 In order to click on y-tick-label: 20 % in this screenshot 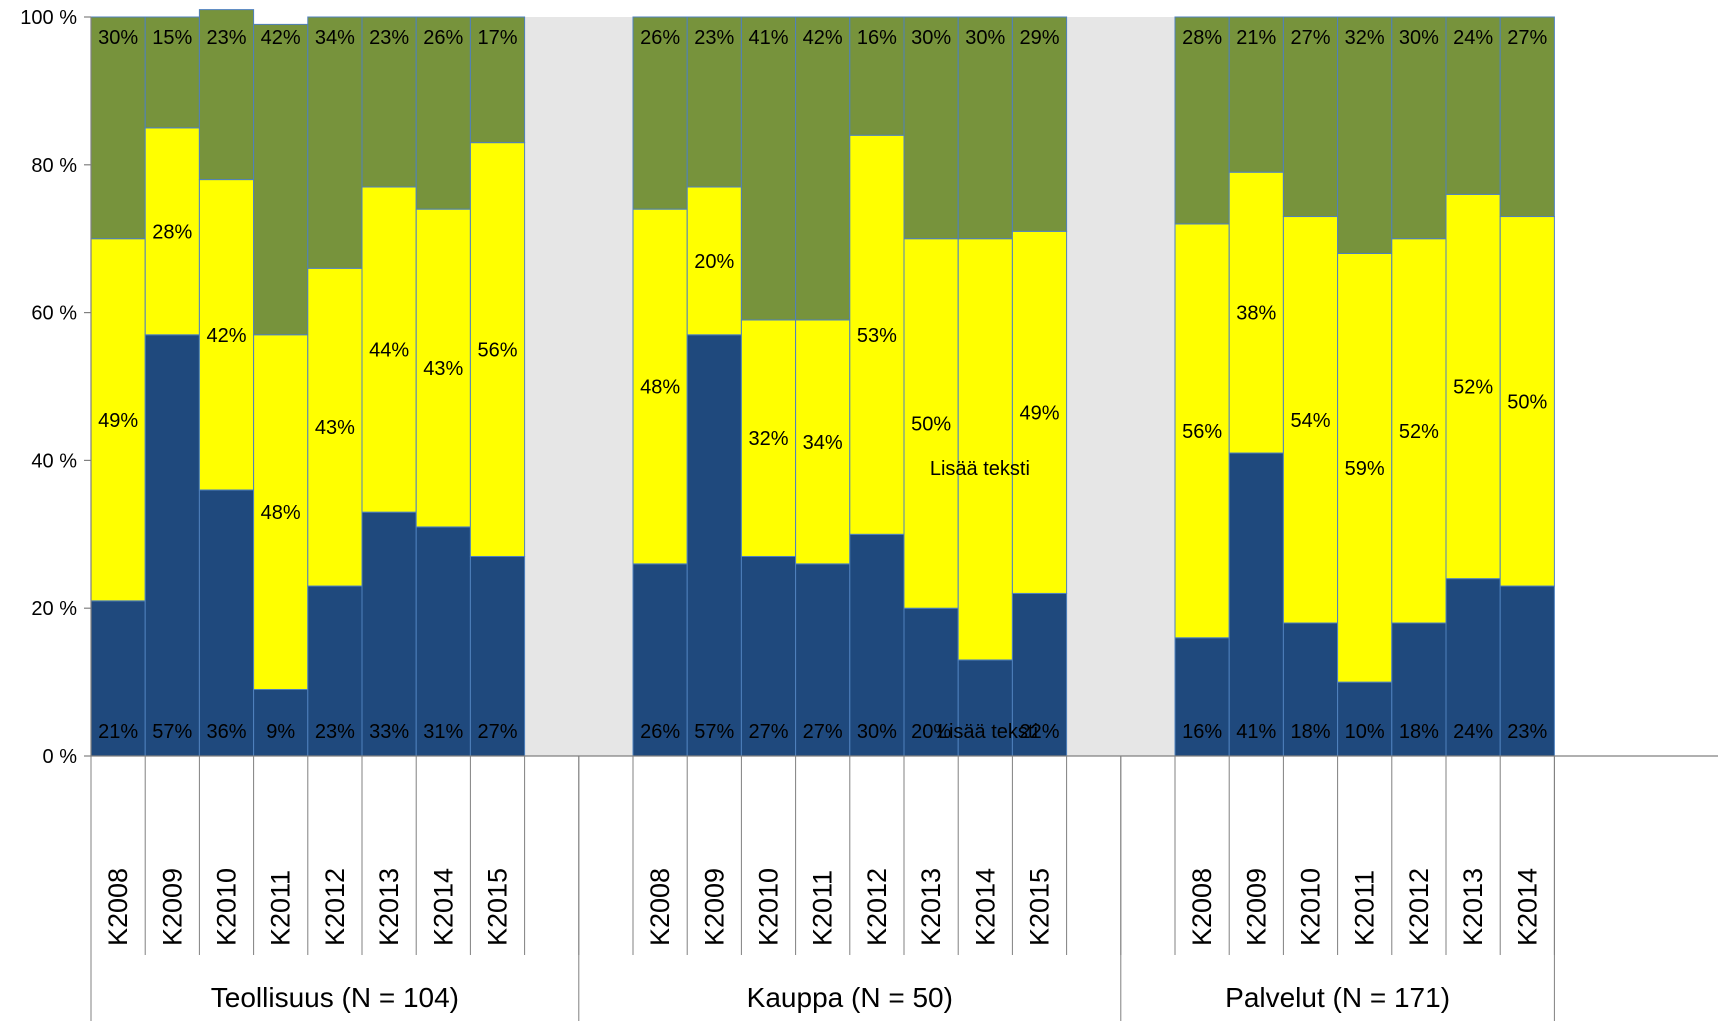, I will do `click(54, 609)`.